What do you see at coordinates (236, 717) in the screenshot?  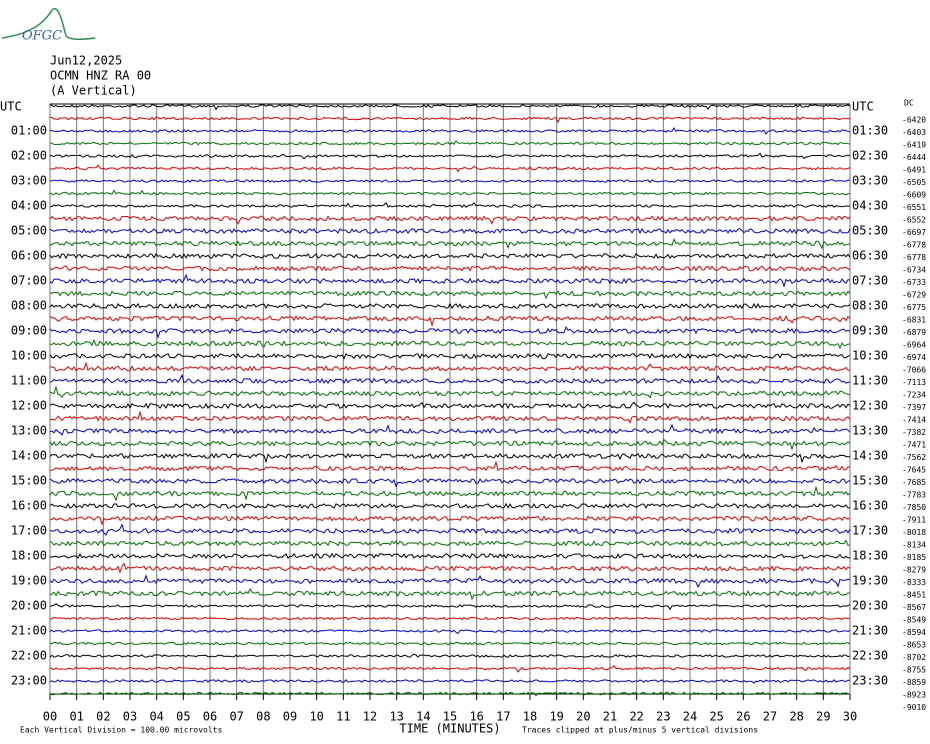 I see `x-tick-label: 07` at bounding box center [236, 717].